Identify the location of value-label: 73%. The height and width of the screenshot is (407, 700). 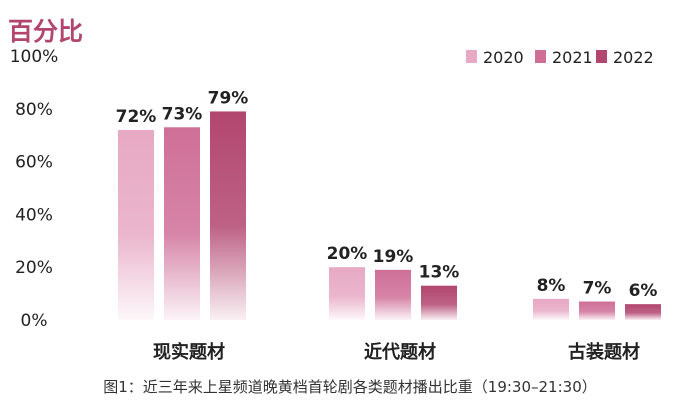
(182, 114).